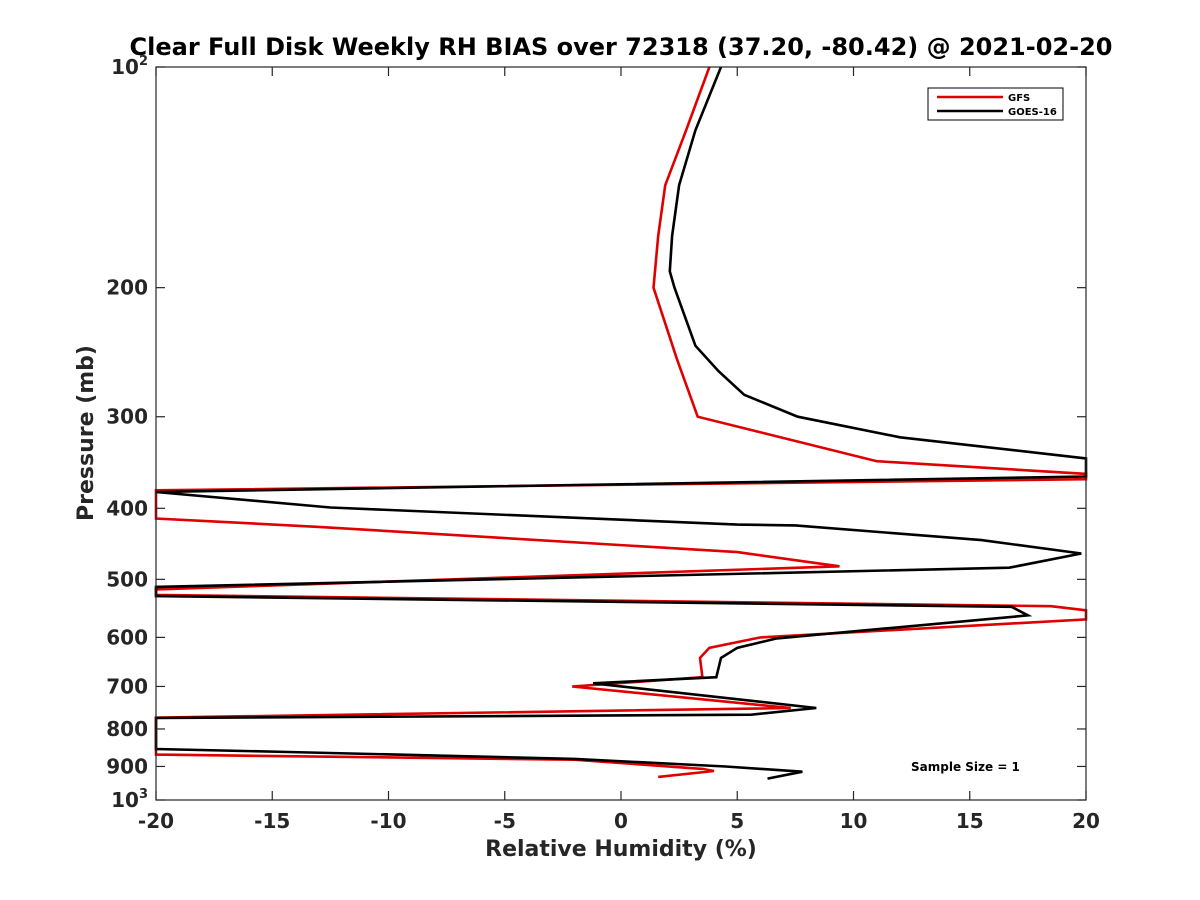  Describe the element at coordinates (1032, 112) in the screenshot. I see `legend-label-goes16: GOES-16` at that location.